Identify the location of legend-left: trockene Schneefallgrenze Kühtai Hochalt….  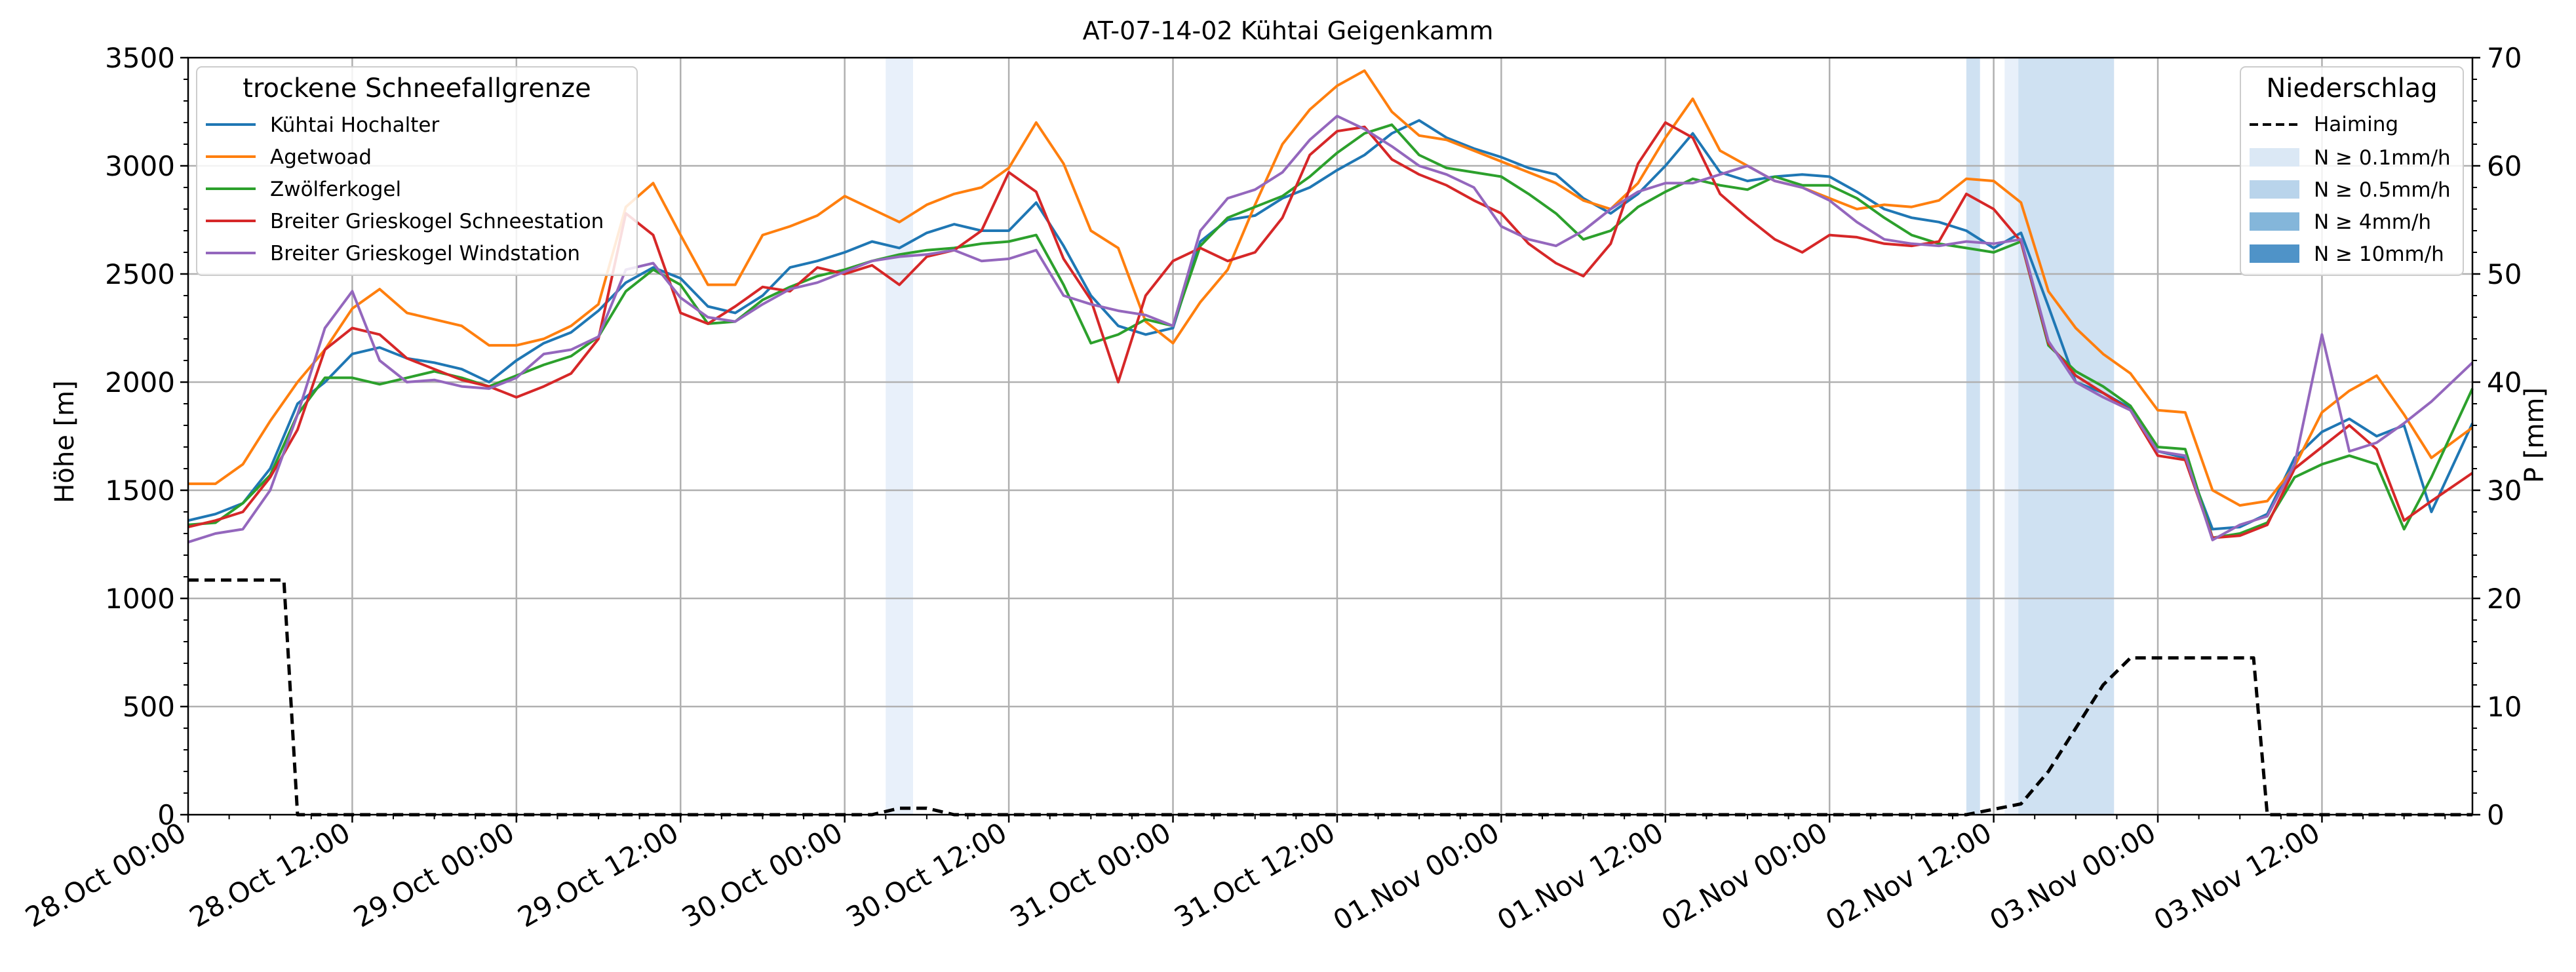
(417, 171).